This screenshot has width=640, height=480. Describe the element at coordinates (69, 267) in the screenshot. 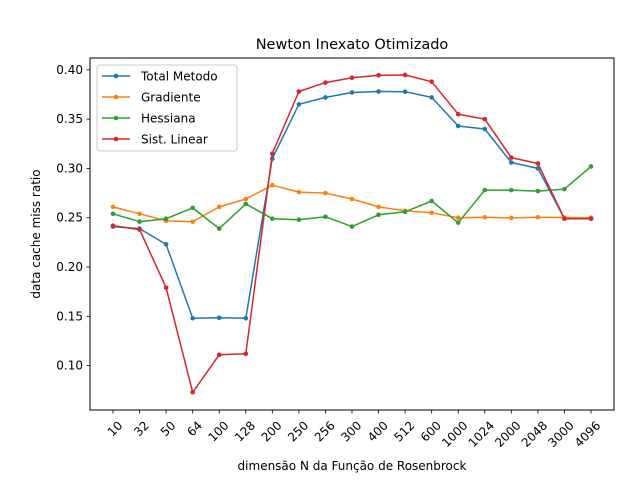

I see `y-tick-label: 0.20` at that location.